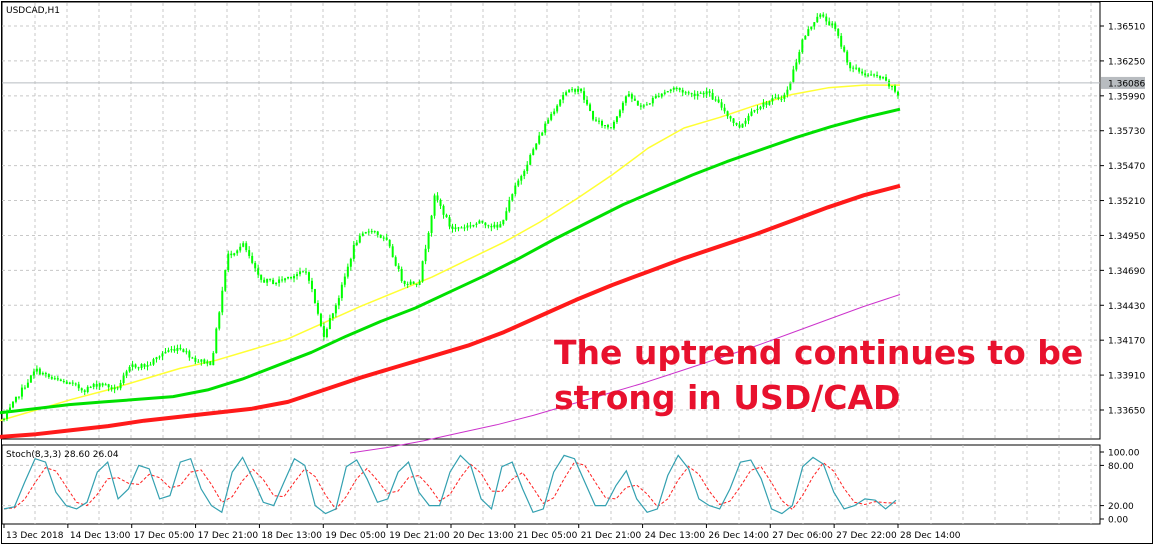 Image resolution: width=1153 pixels, height=546 pixels. I want to click on stochastic-tick-label: 20.00, so click(1121, 507).